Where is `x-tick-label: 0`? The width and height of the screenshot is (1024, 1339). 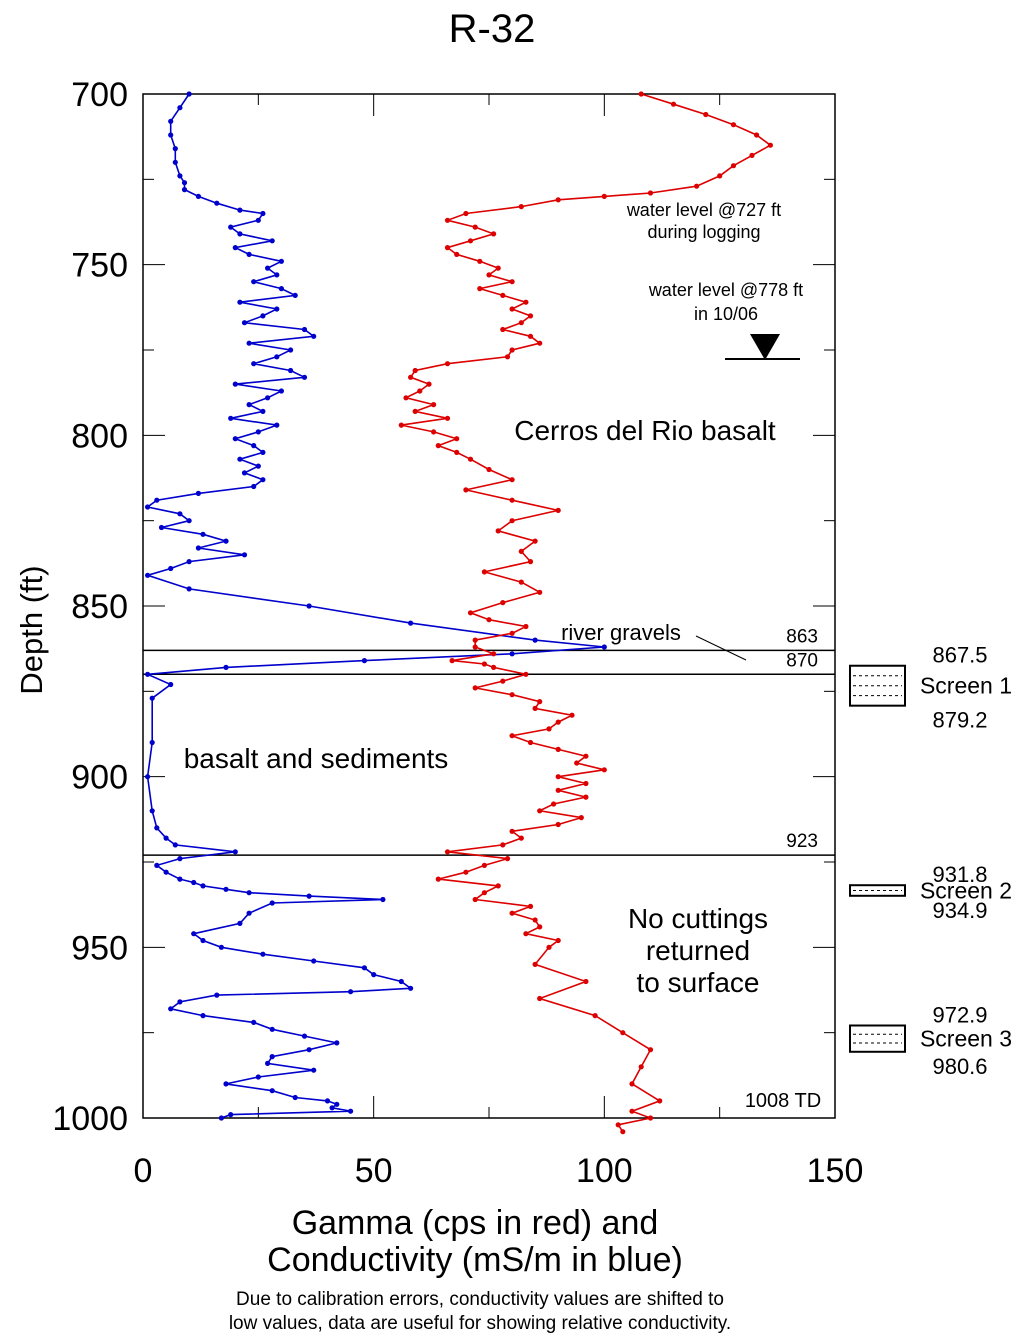 x-tick-label: 0 is located at coordinates (143, 1171).